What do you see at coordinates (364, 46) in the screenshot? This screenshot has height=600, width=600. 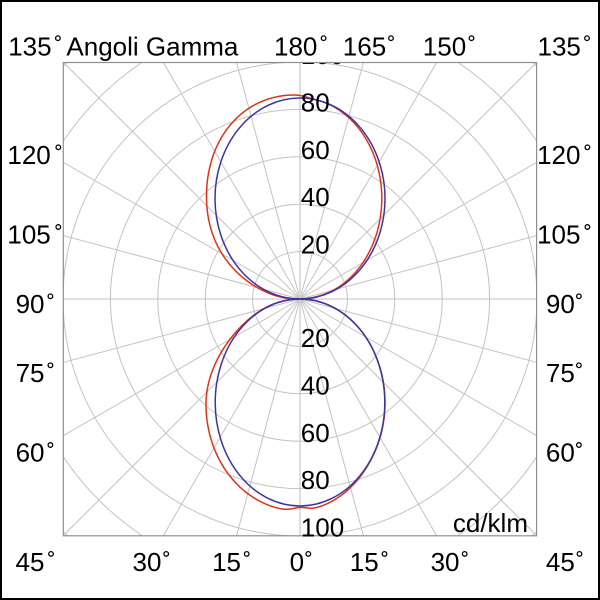 I see `svg-text: 165` at bounding box center [364, 46].